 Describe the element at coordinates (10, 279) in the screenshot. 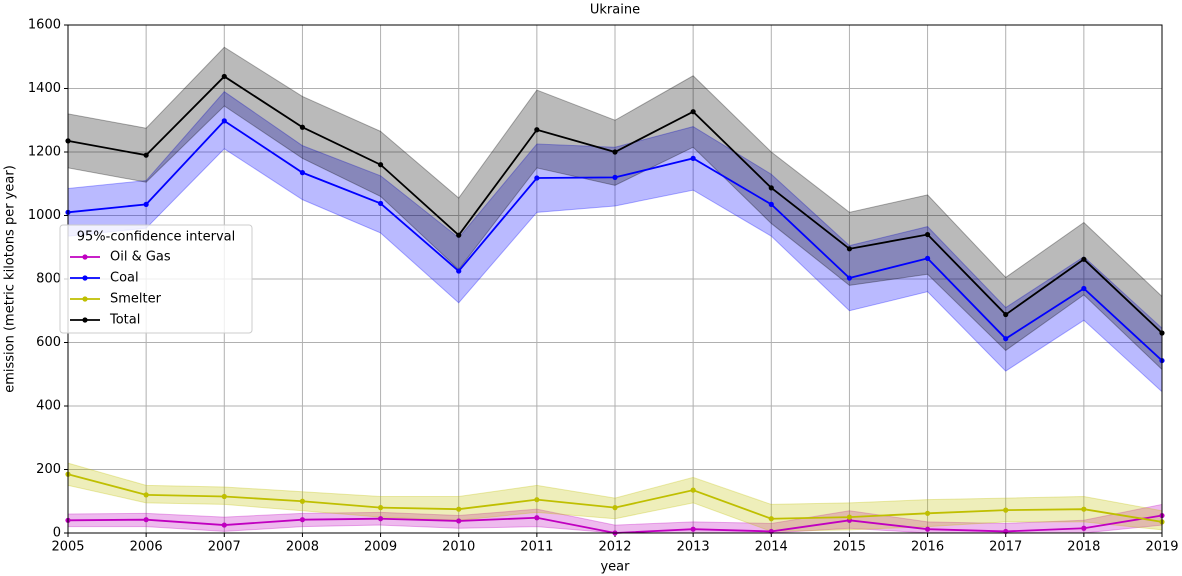

I see `y-axis-label: emission (metric kilotons per year)` at that location.